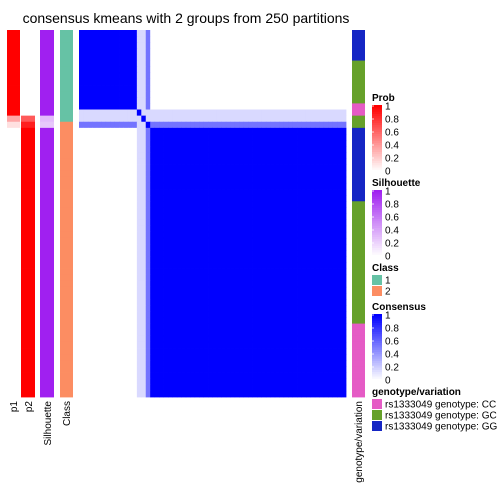 The height and width of the screenshot is (504, 504). Describe the element at coordinates (13, 76) in the screenshot. I see `p1-cell` at that location.